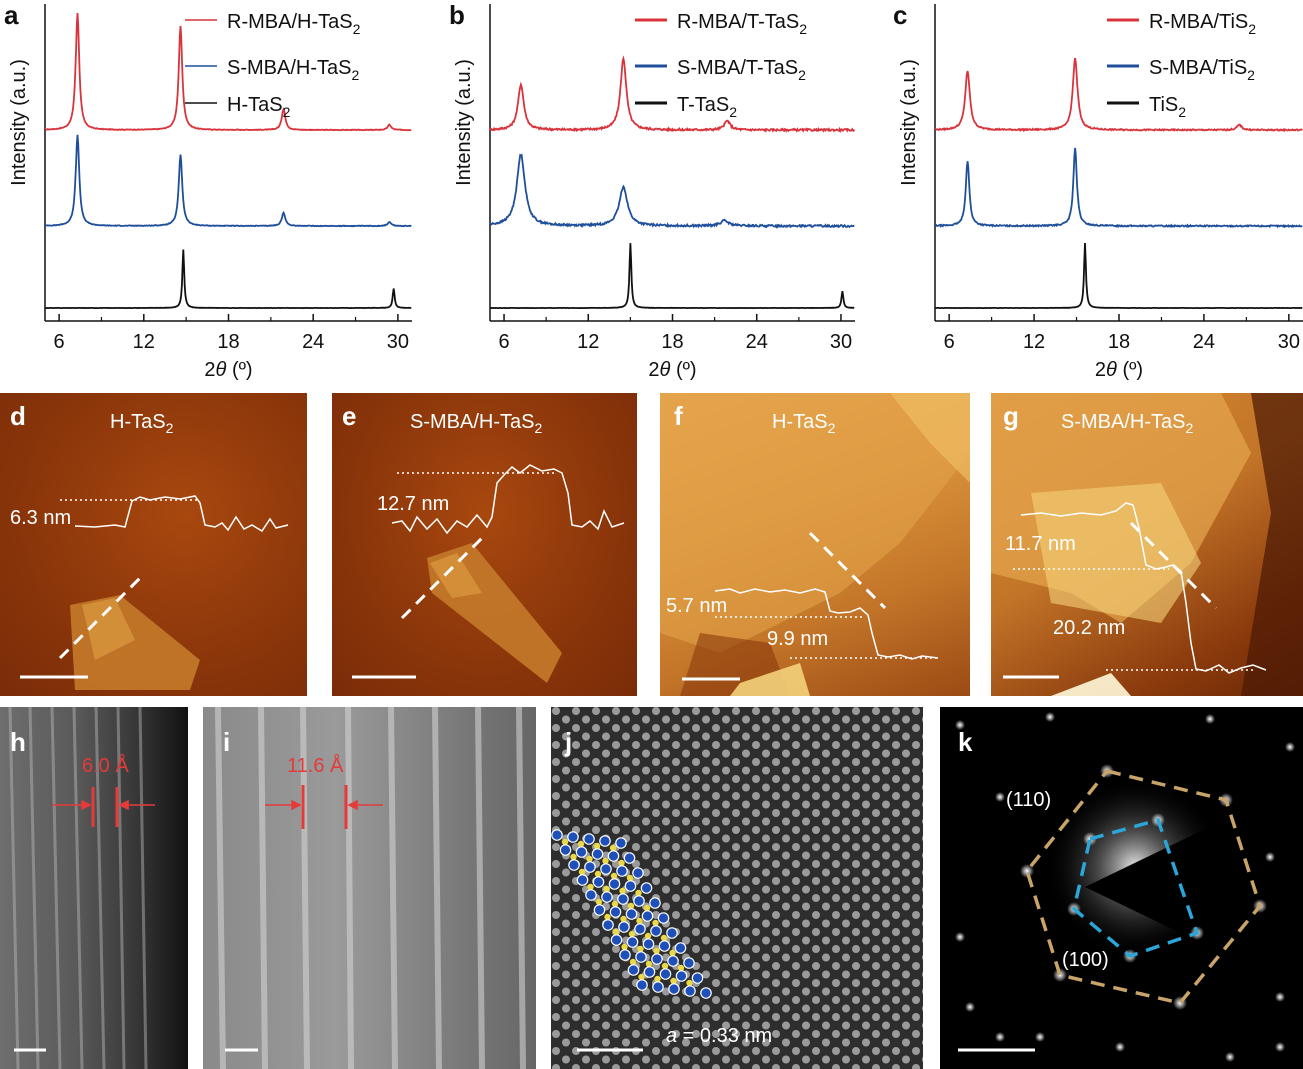  Describe the element at coordinates (1040, 544) in the screenshot. I see `height-label-g-1: 11.7 nm` at that location.